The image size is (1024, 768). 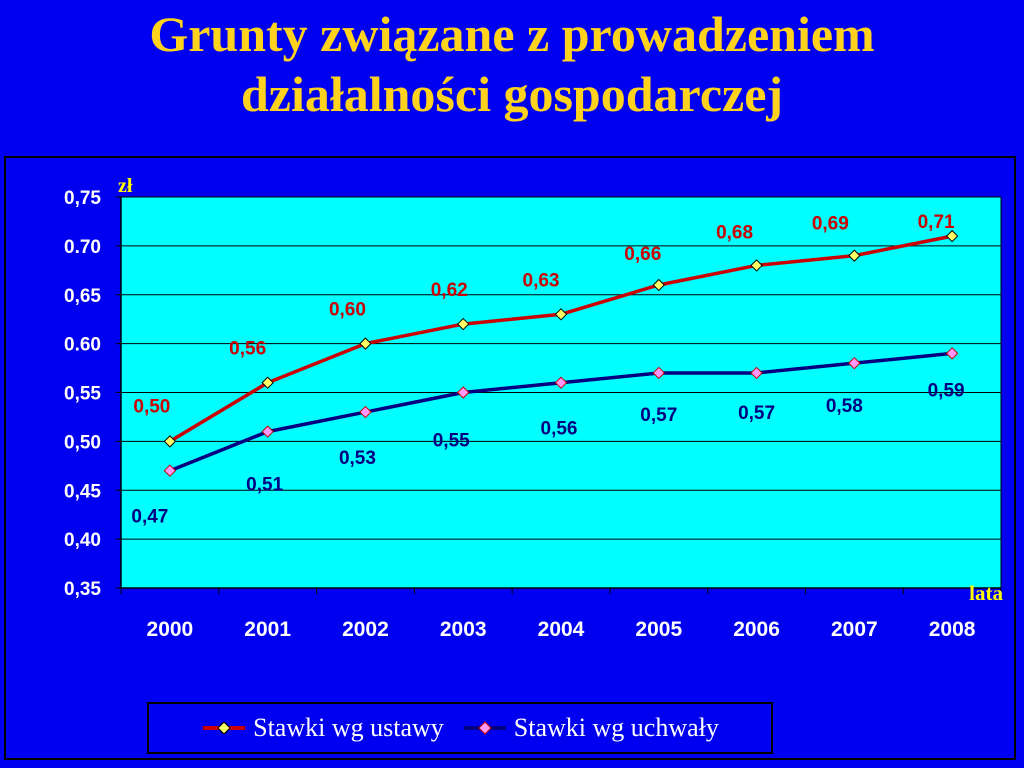 I want to click on y-axis-label: zł, so click(x=125, y=186).